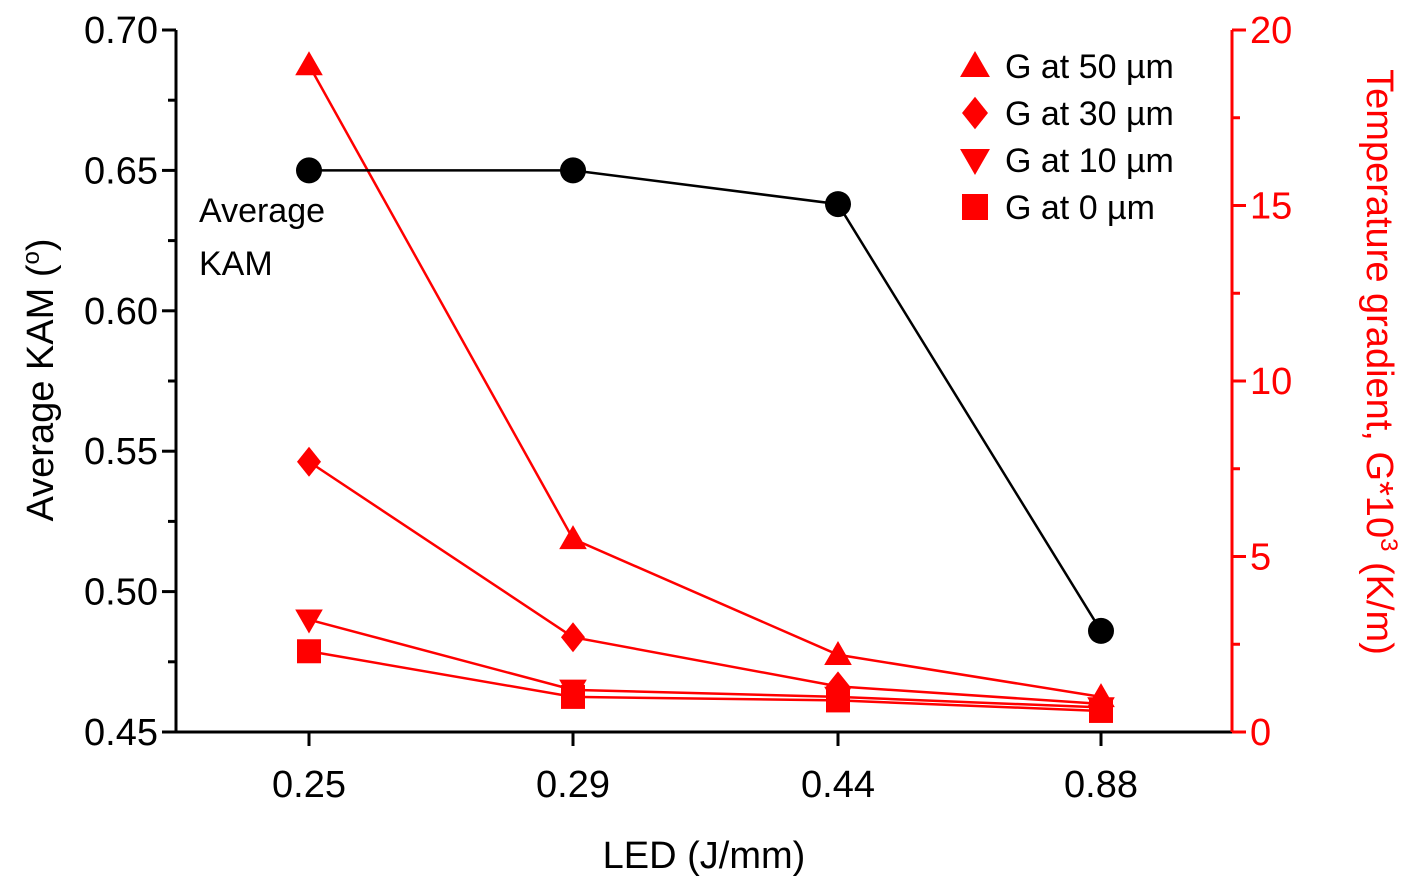  Describe the element at coordinates (41, 245) in the screenshot. I see `left-axis-title-end: )` at that location.